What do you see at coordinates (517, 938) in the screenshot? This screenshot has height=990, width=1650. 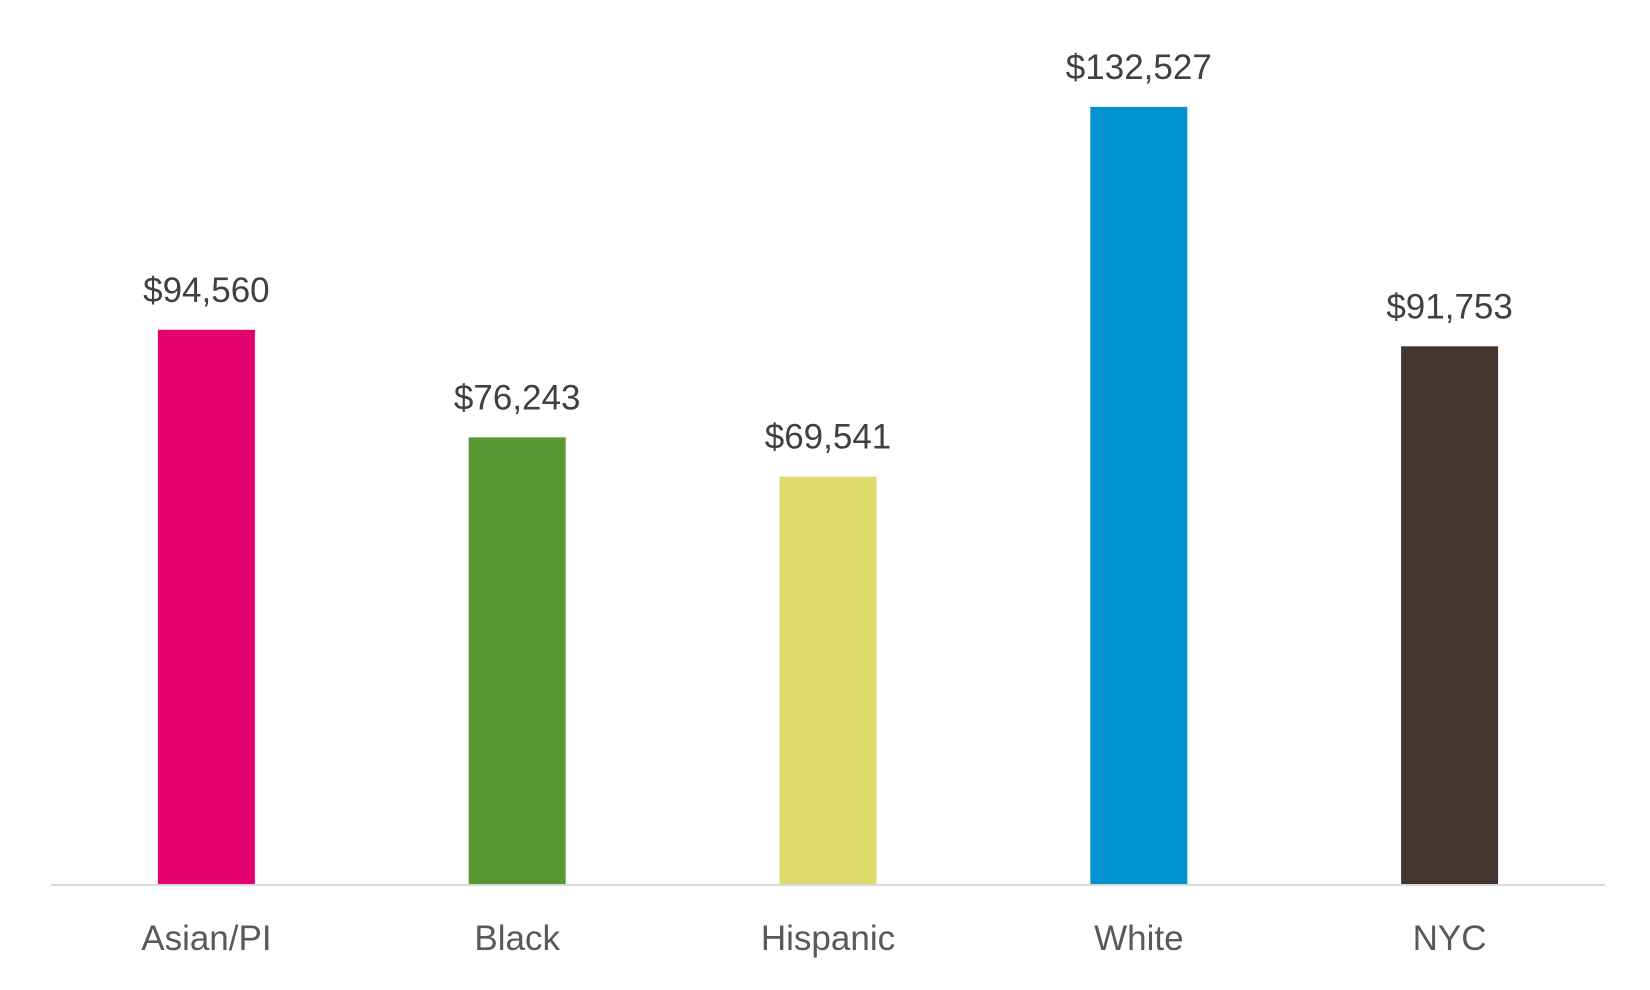 I see `tick-label-black: Black` at bounding box center [517, 938].